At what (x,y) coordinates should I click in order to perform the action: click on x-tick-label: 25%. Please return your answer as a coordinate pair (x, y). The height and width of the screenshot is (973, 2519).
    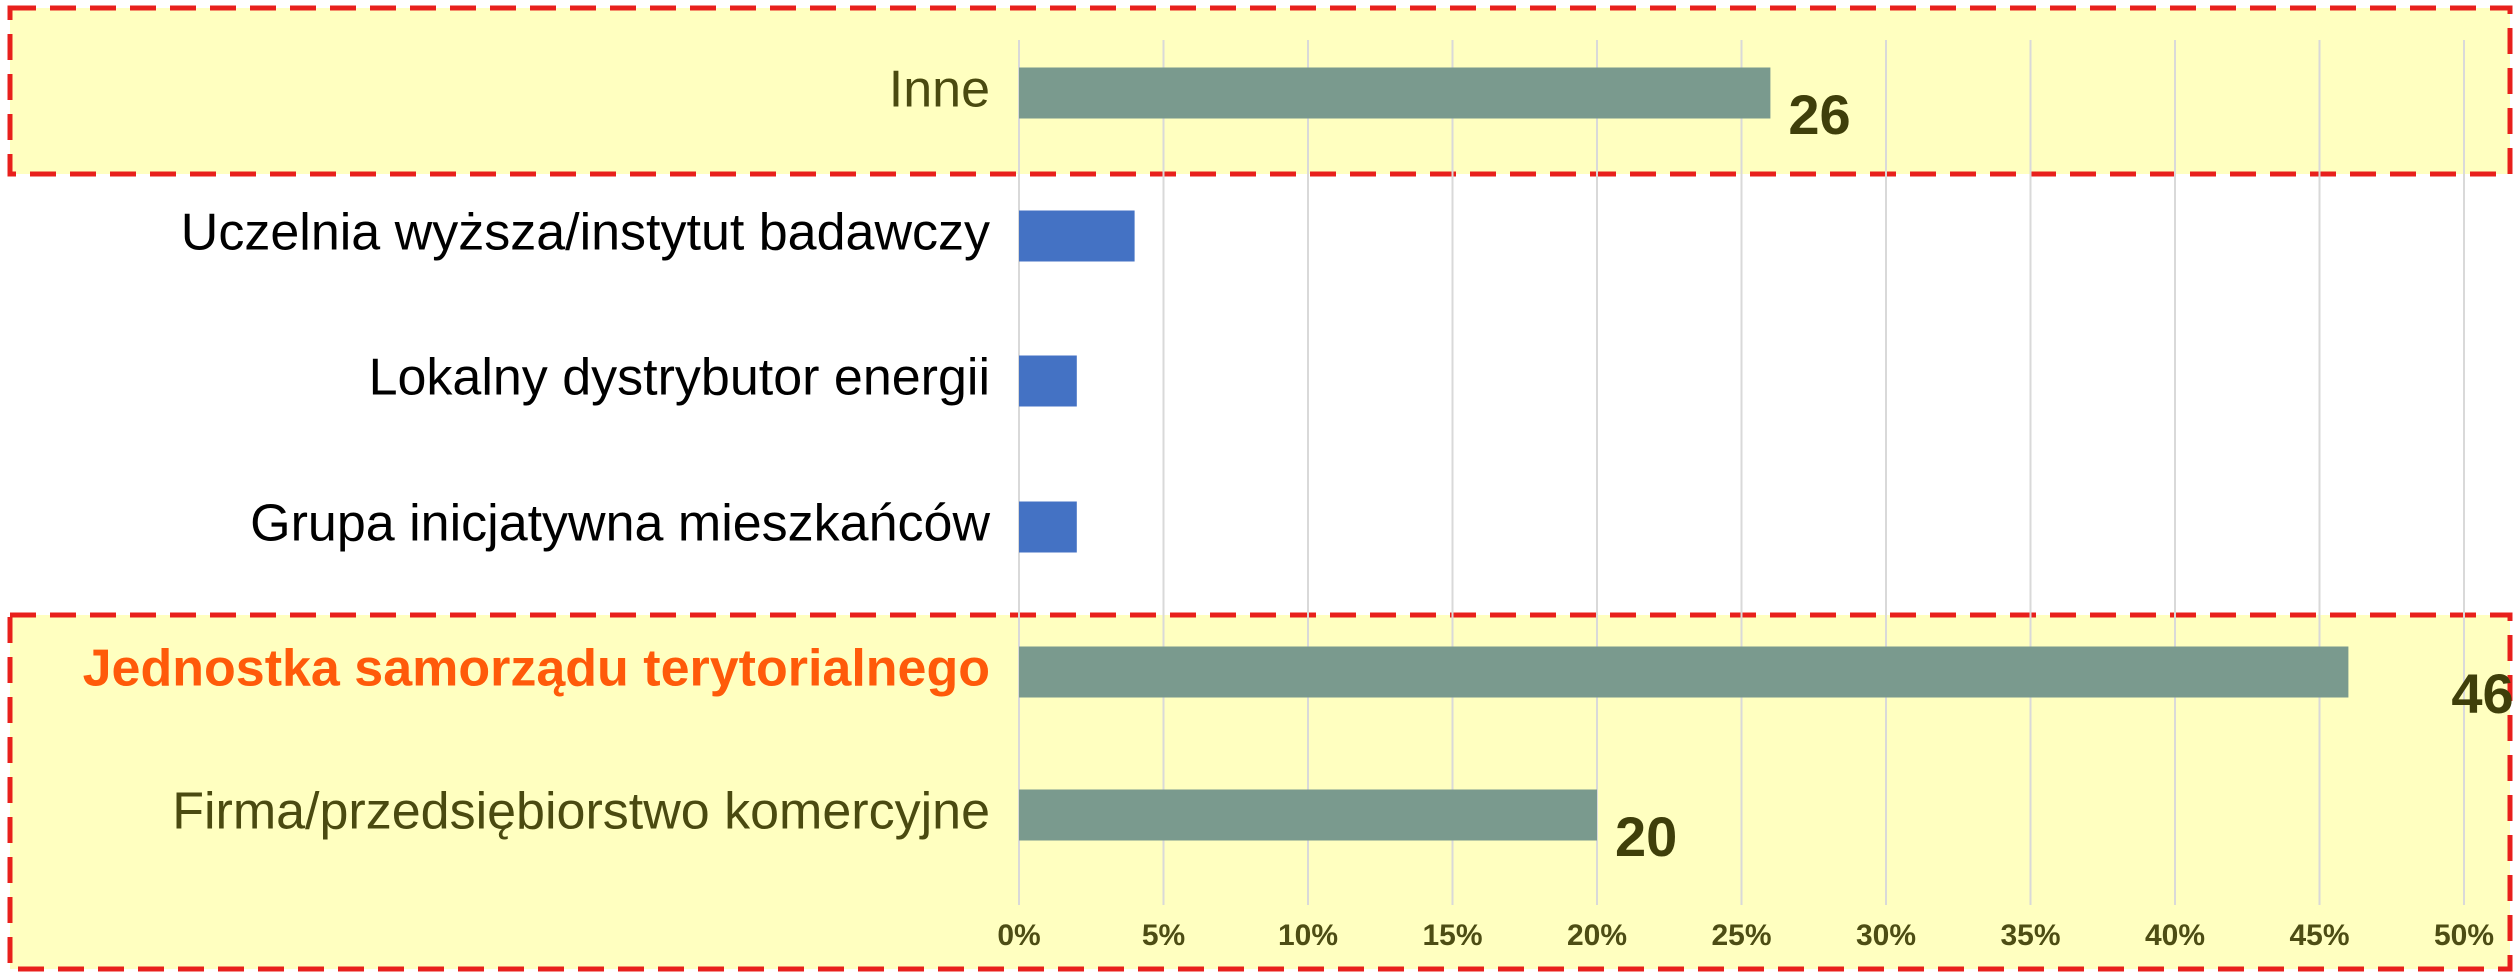
    Looking at the image, I should click on (1741, 935).